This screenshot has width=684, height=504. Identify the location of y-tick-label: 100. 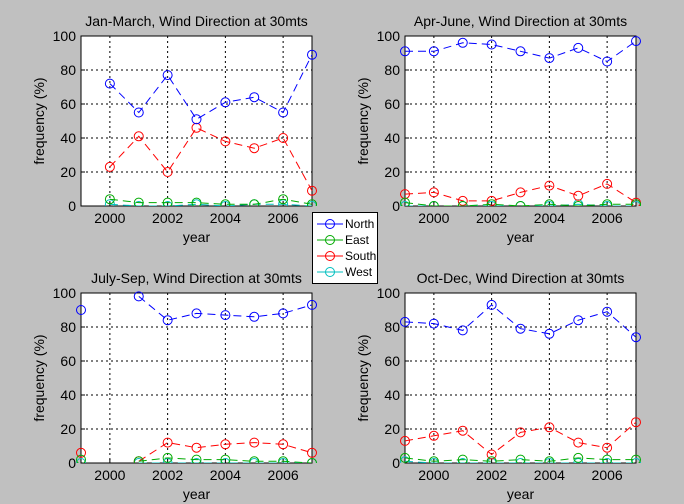
(389, 36).